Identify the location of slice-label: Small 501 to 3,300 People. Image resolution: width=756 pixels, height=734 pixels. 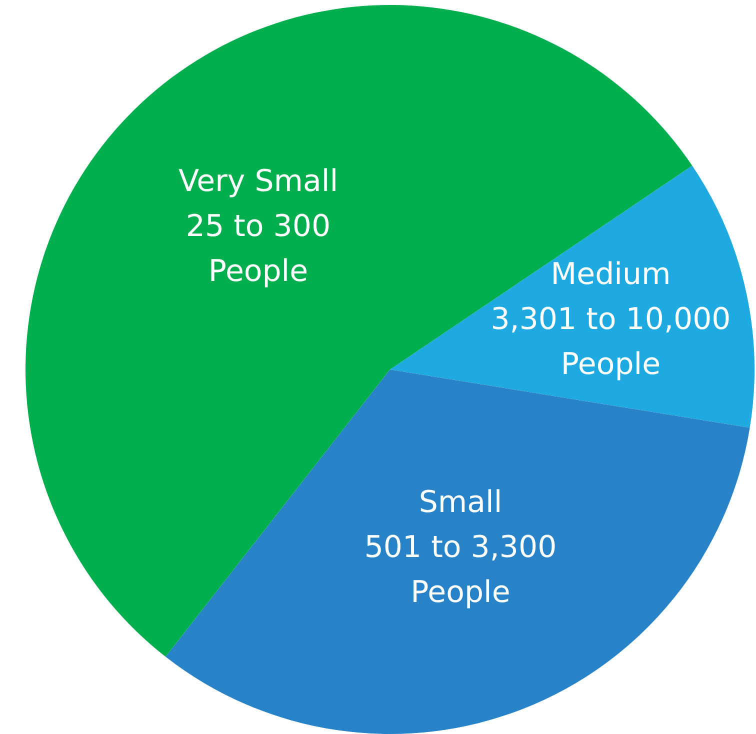
(460, 547).